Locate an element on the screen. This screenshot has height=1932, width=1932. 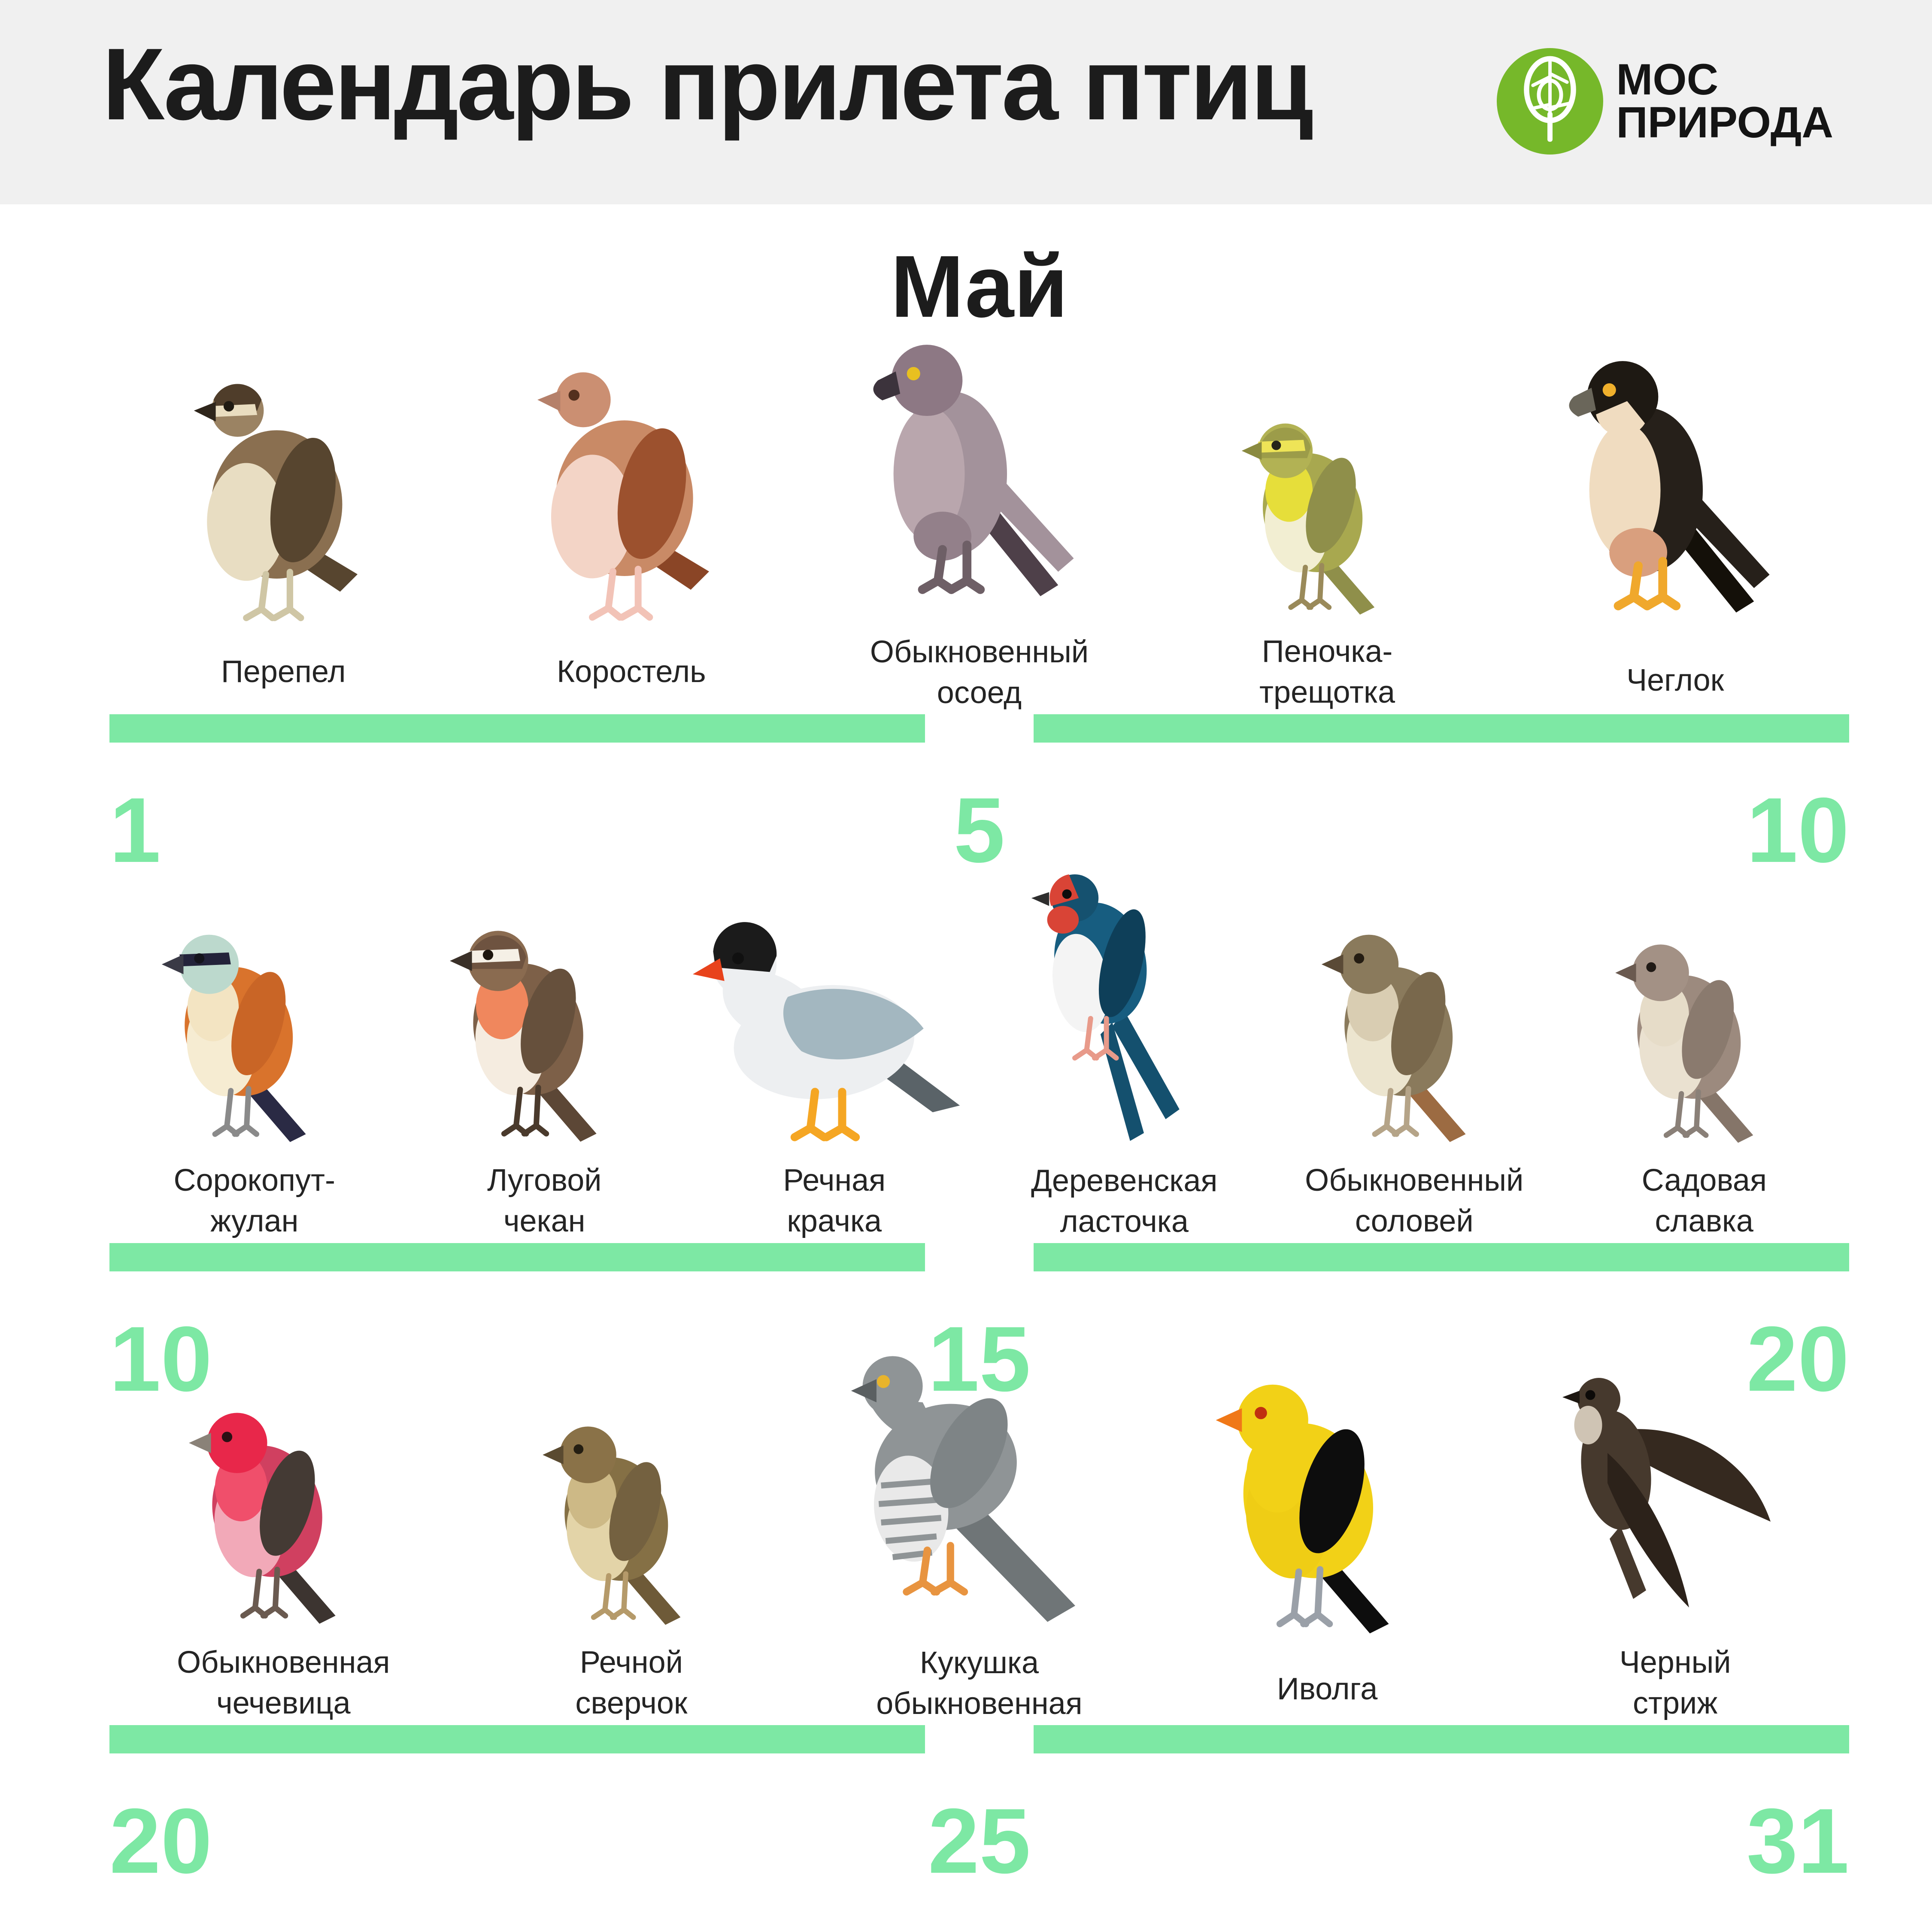
date-scale-row-3: 20 25 31 is located at coordinates (979, 1841).